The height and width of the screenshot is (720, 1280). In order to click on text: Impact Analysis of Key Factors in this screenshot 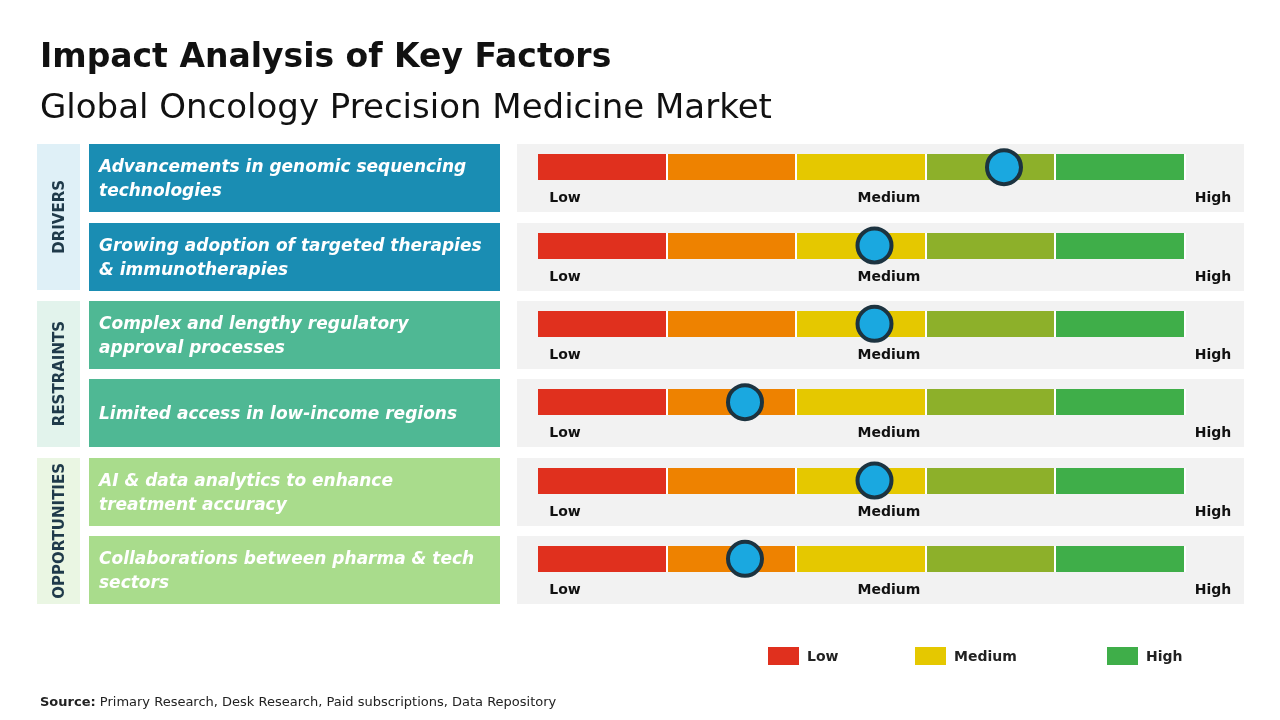, I will do `click(326, 55)`.